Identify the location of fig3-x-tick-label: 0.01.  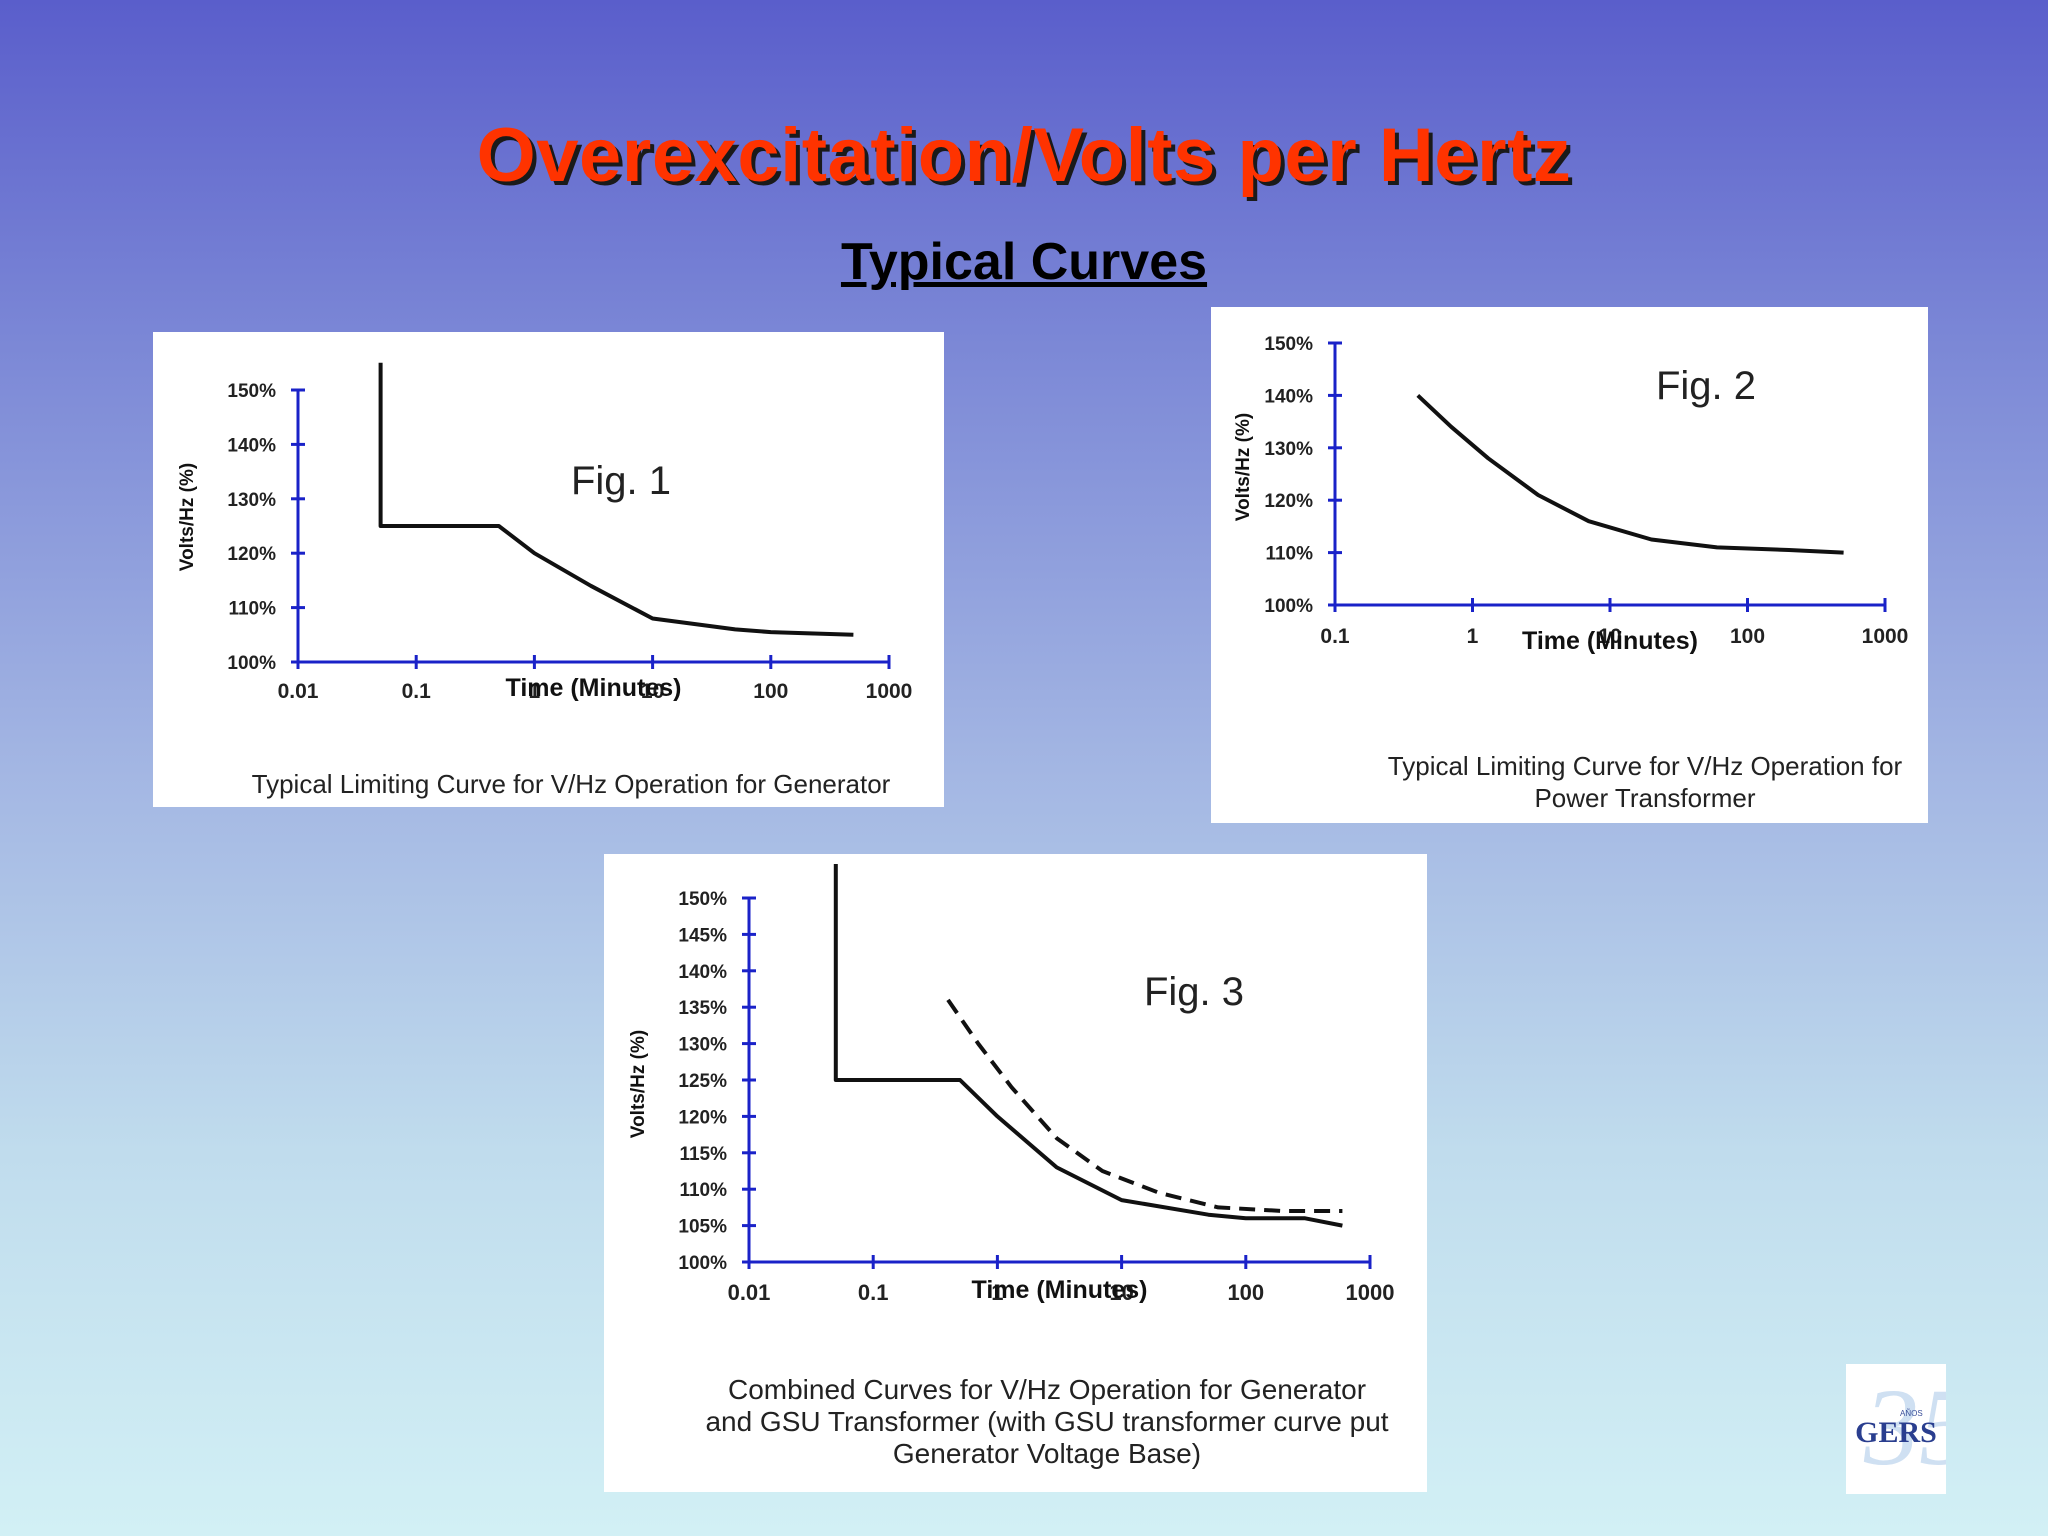
(749, 1292).